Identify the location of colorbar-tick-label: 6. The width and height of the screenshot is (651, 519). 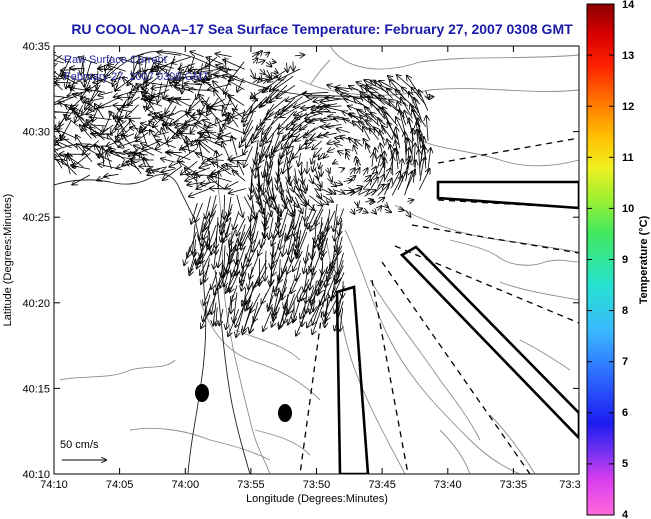
(625, 413).